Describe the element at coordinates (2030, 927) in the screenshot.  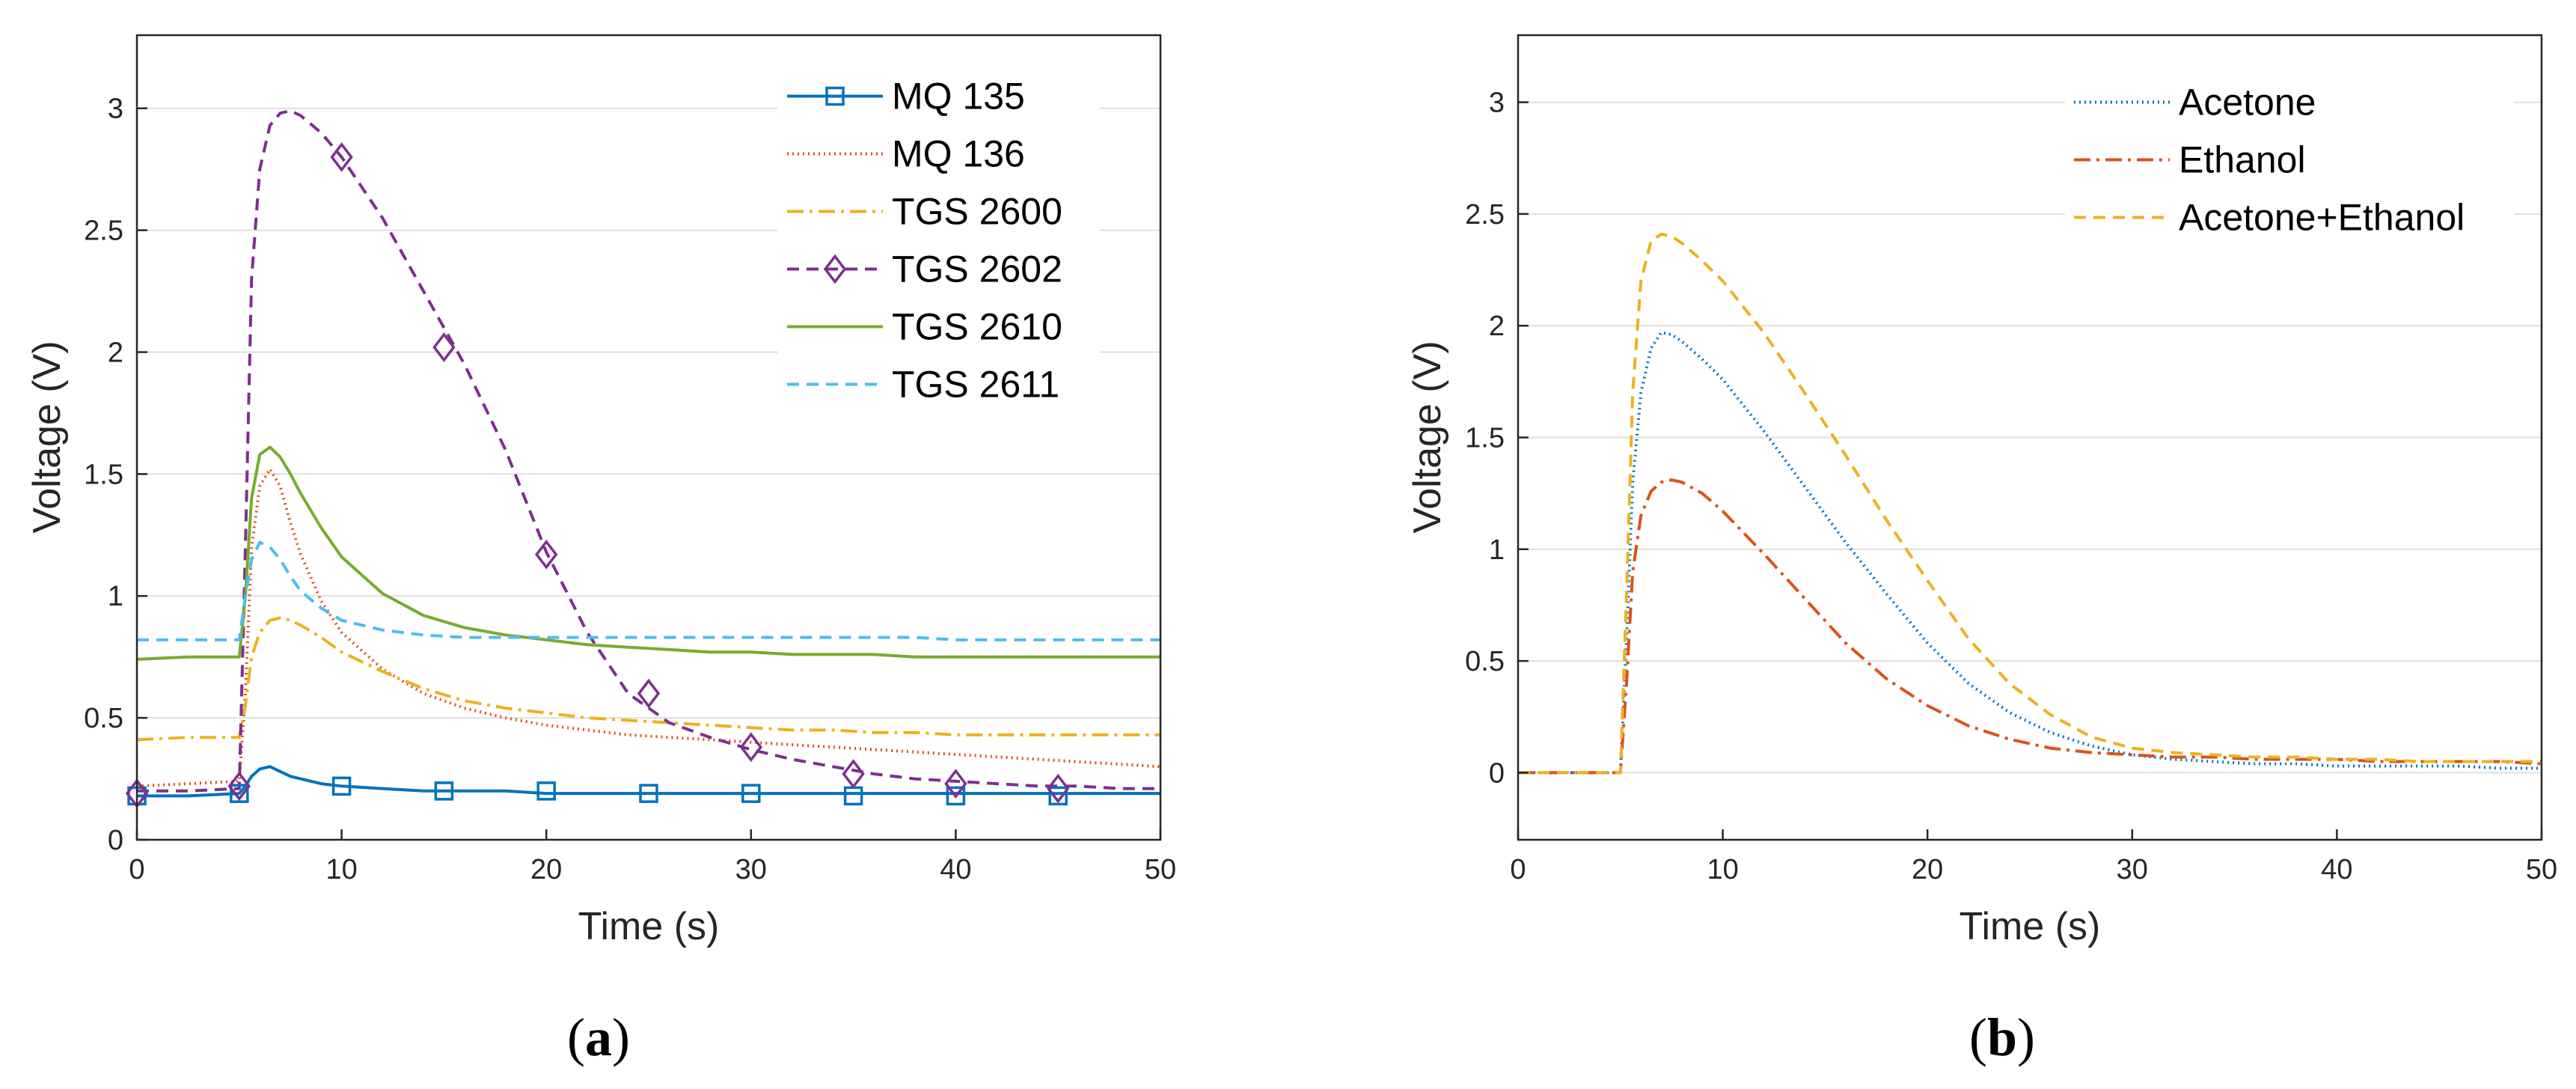
I see `panel-b-xlabel: Time (s)` at that location.